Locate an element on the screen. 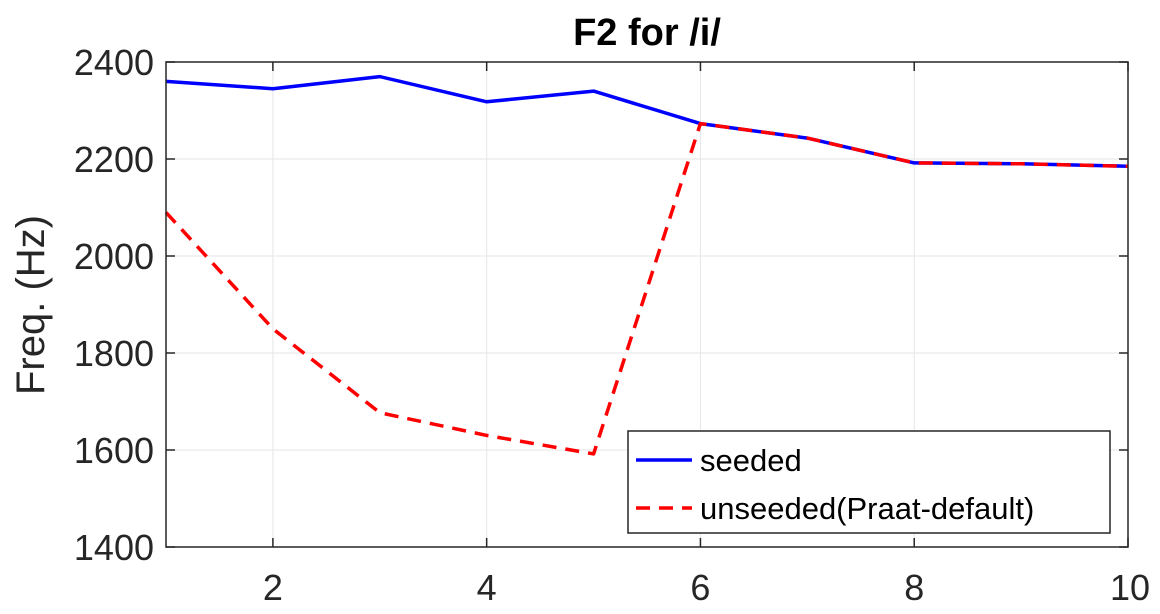 The height and width of the screenshot is (614, 1160). x-tick-label: 10 is located at coordinates (1130, 587).